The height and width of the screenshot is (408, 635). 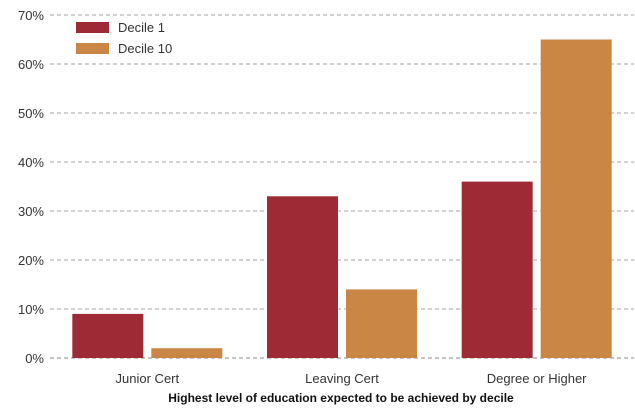 What do you see at coordinates (34, 358) in the screenshot?
I see `y-tick-label-0: 0%` at bounding box center [34, 358].